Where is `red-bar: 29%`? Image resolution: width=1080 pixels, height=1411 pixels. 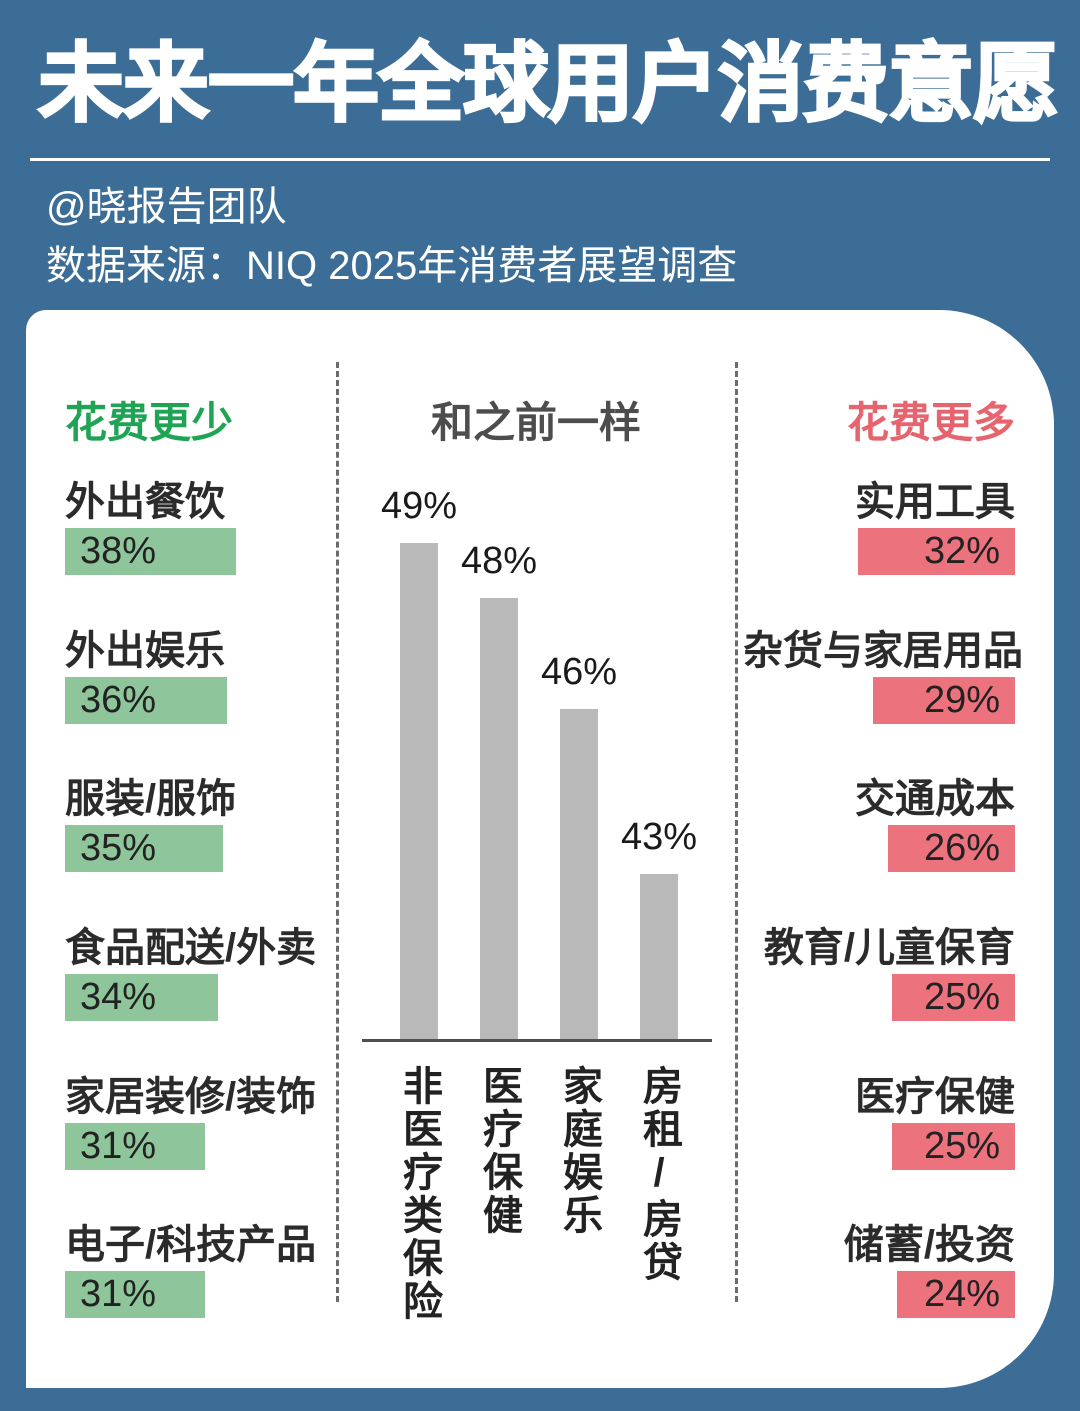 red-bar: 29% is located at coordinates (944, 700).